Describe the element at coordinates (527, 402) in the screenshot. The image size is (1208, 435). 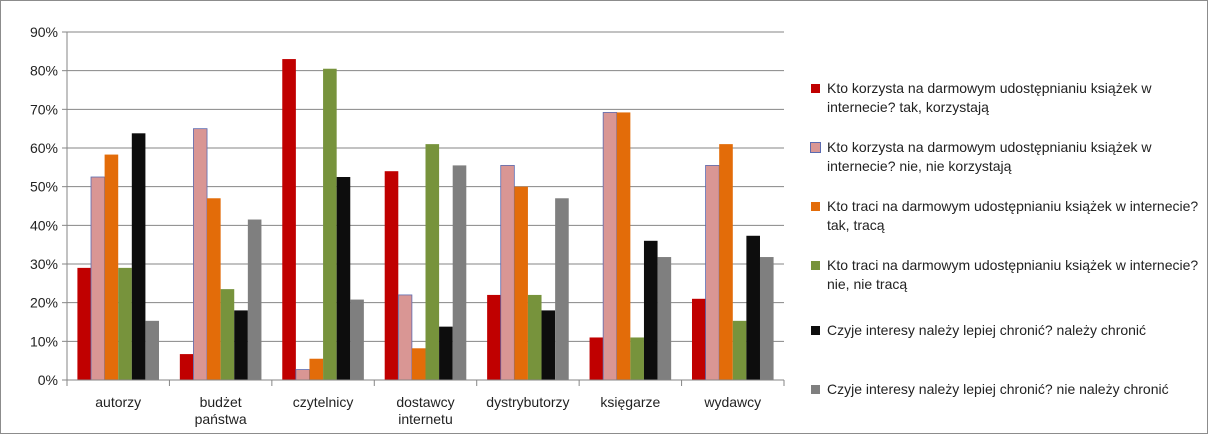
I see `x-category-label: dystrybutorzy` at that location.